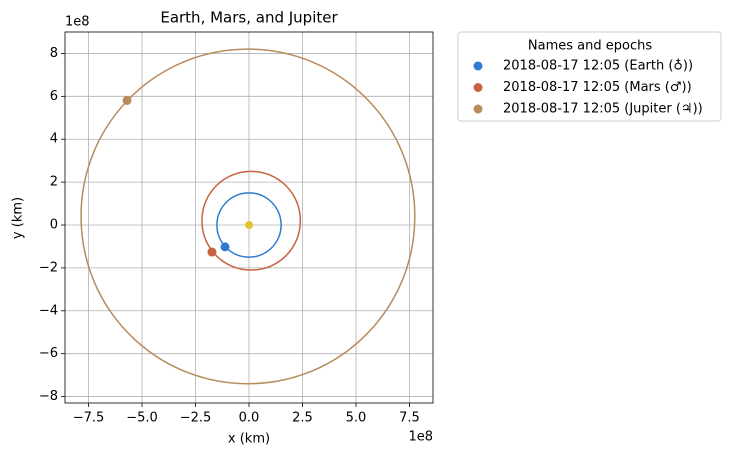  I want to click on x-tick-label: −2.5, so click(196, 418).